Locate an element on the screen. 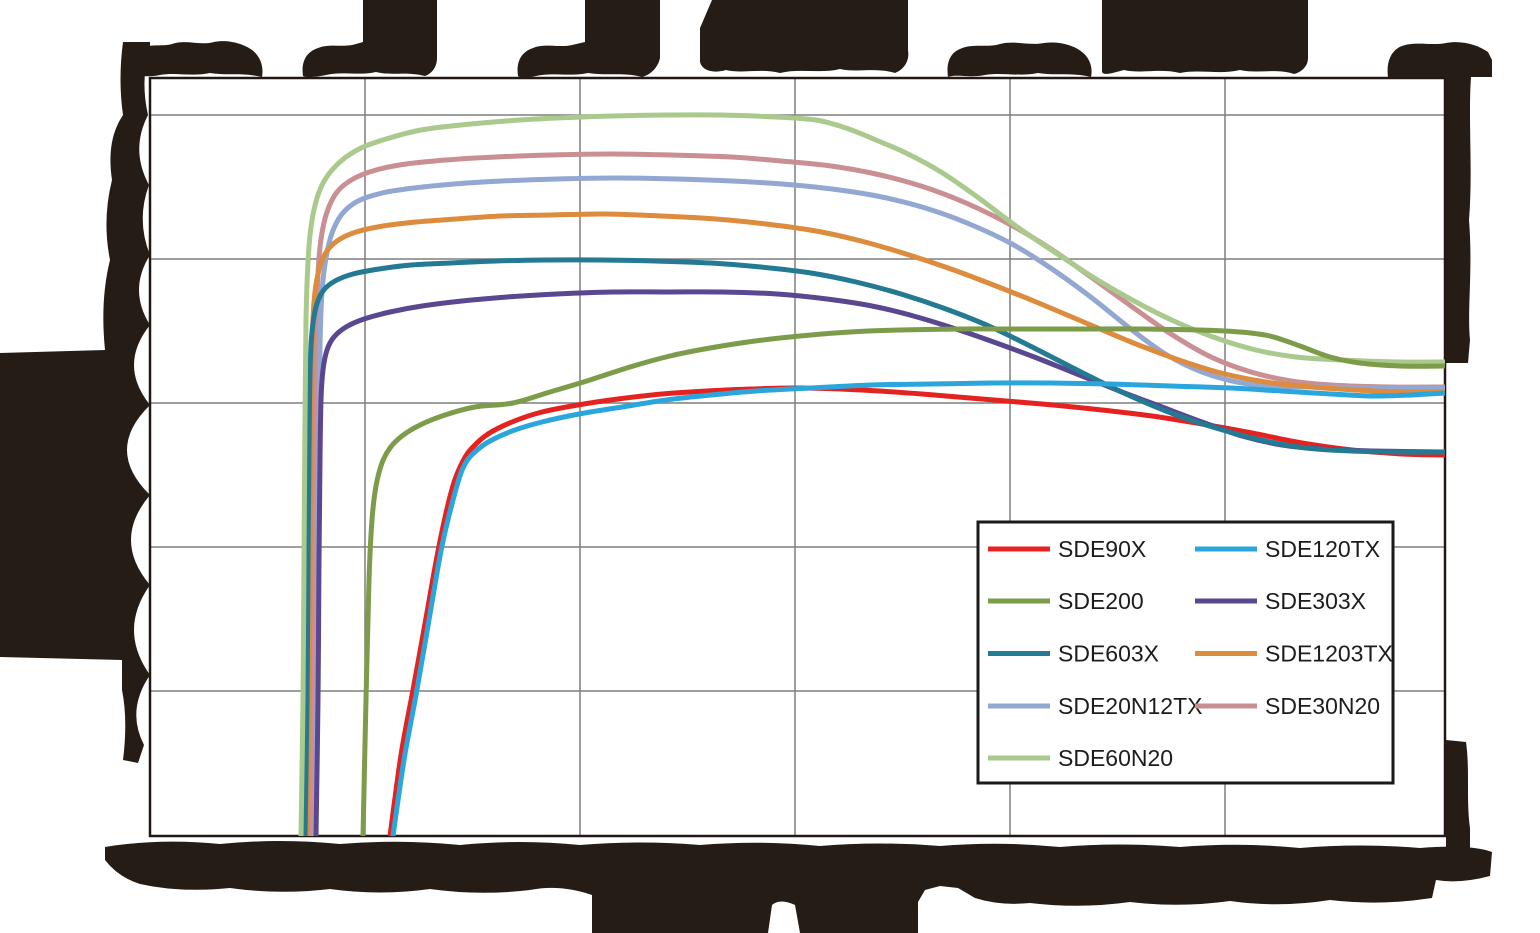  legend-label-sde30n20: SDE30N20 is located at coordinates (1322, 706).